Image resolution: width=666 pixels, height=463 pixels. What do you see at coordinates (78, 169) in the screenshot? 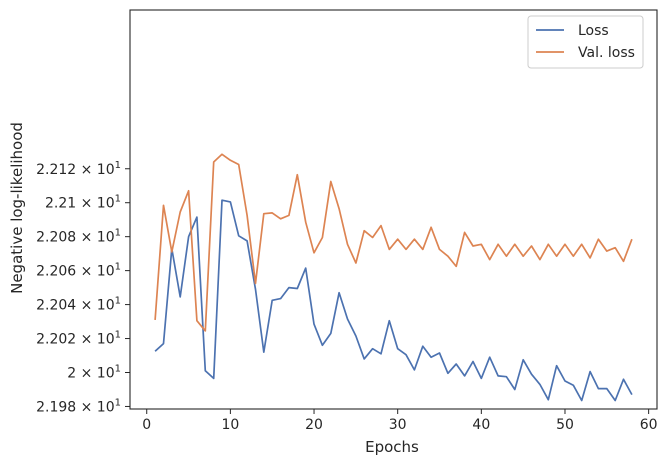
I see `y-tick-label: 2.212 × 10¹` at bounding box center [78, 169].